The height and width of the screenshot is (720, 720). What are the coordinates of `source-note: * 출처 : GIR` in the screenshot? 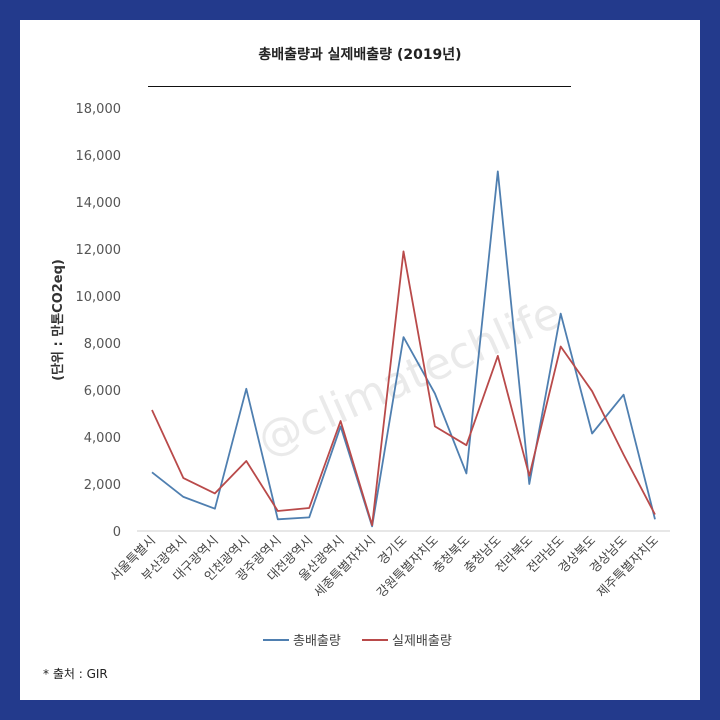 It's located at (75, 674).